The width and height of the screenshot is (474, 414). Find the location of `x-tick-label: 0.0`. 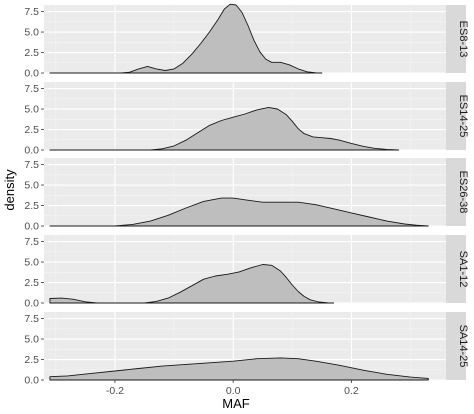

x-tick-label: 0.0 is located at coordinates (233, 391).